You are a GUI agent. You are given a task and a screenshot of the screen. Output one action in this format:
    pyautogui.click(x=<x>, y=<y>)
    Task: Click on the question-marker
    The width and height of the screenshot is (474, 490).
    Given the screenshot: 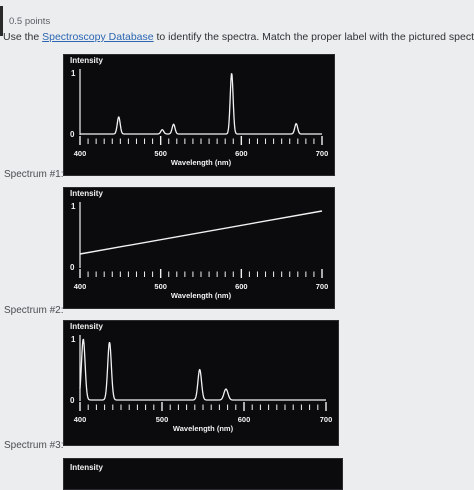 What is the action you would take?
    pyautogui.click(x=1, y=21)
    